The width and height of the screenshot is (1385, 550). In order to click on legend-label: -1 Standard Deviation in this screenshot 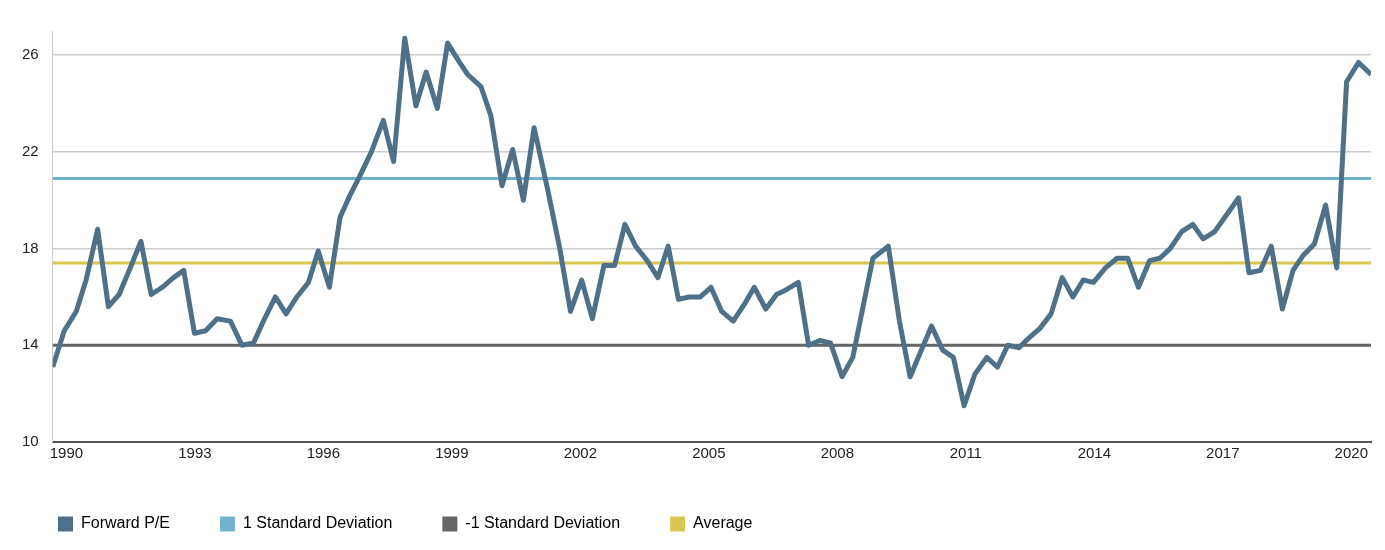, I will do `click(543, 523)`.